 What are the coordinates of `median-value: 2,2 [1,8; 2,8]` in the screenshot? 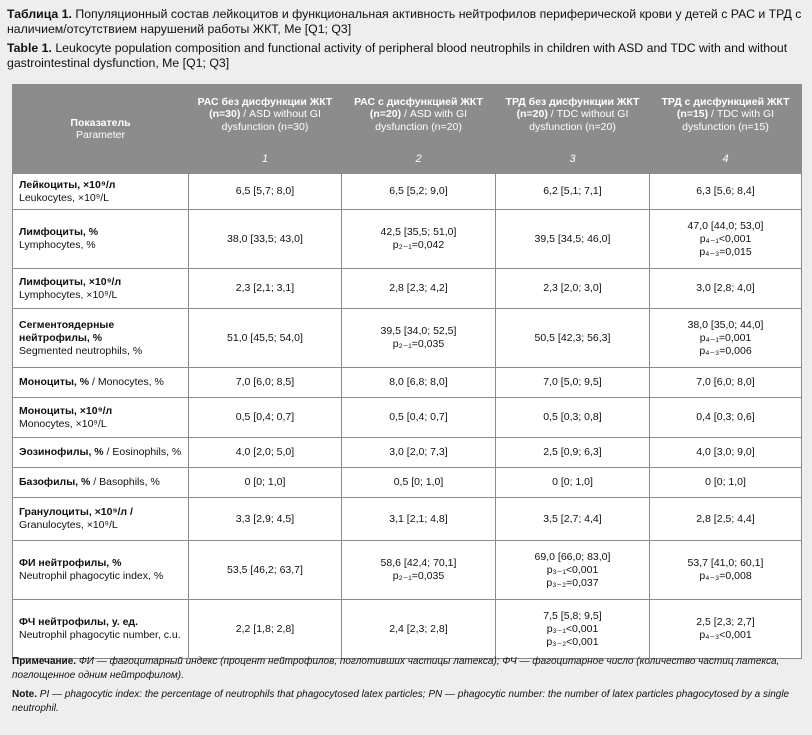 It's located at (265, 628).